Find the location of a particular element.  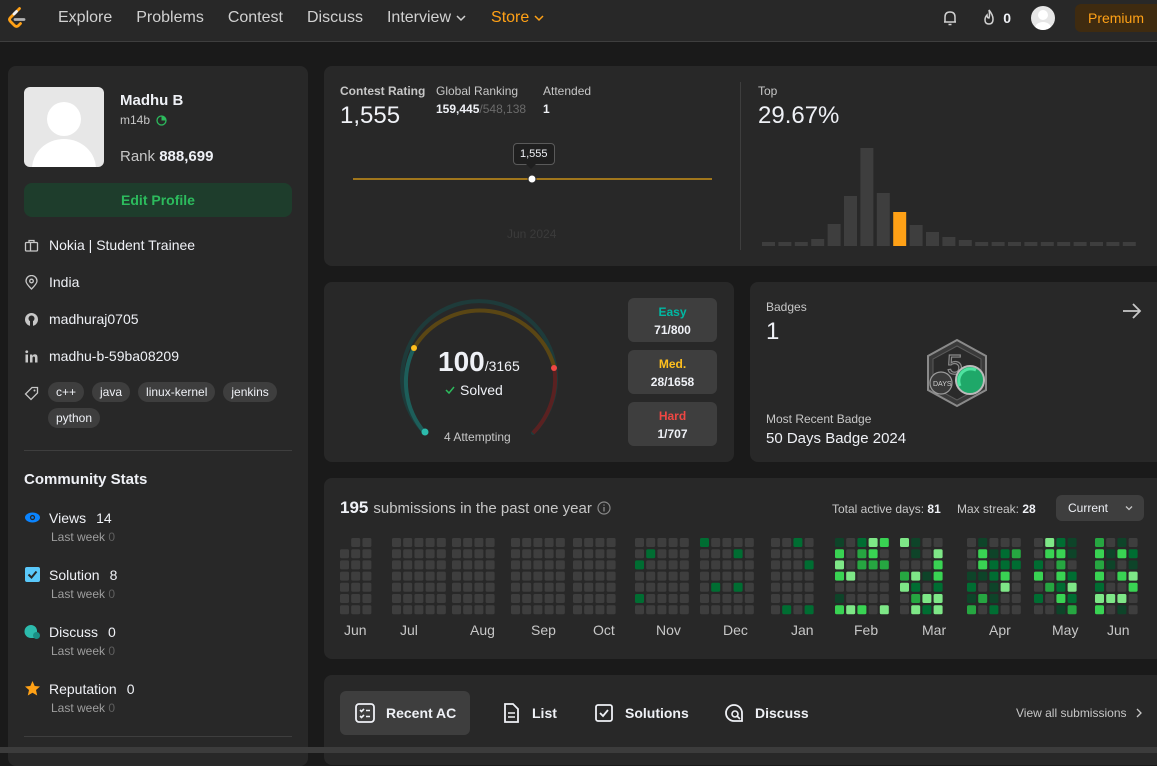

github-text: madhuraj0705 is located at coordinates (94, 319).